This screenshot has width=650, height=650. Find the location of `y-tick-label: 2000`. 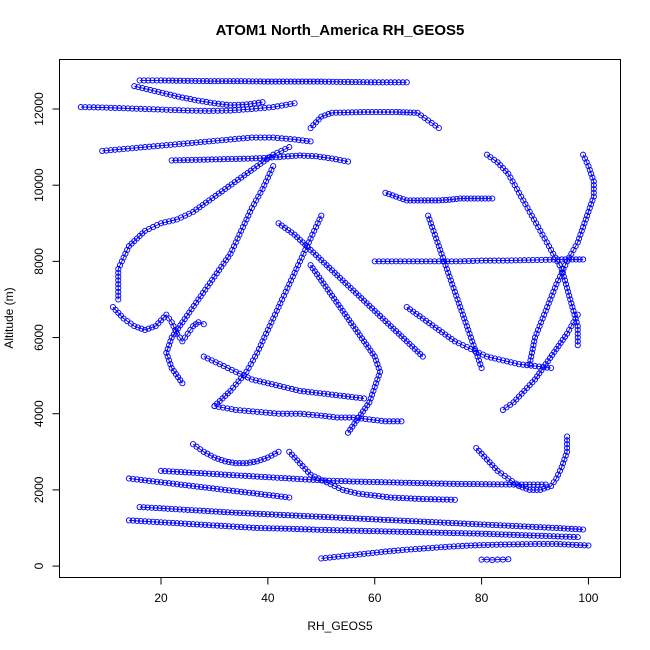

y-tick-label: 2000 is located at coordinates (39, 489).